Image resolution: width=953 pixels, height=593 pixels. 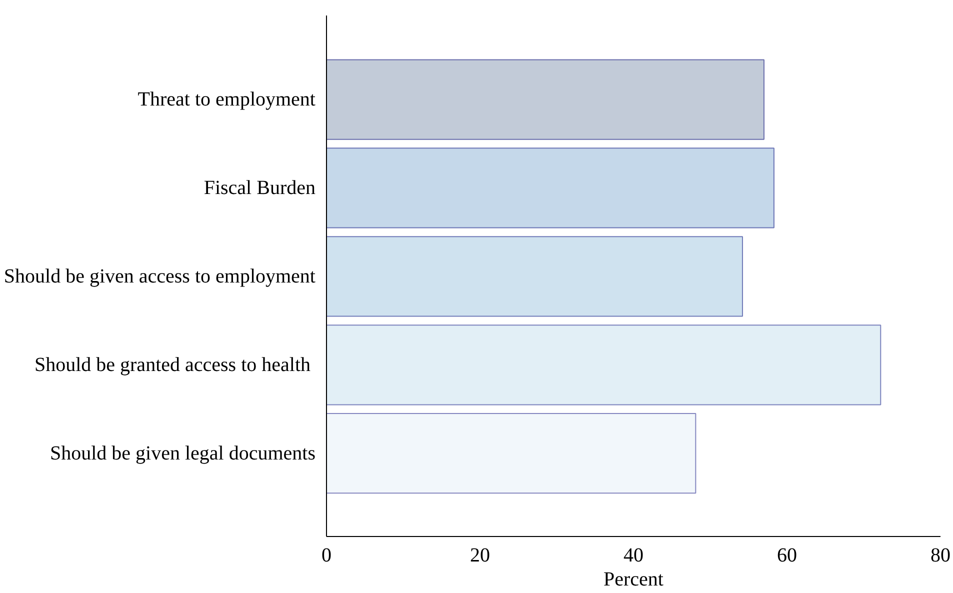 I want to click on y-tick-label: Should be granted access to health, so click(x=172, y=365).